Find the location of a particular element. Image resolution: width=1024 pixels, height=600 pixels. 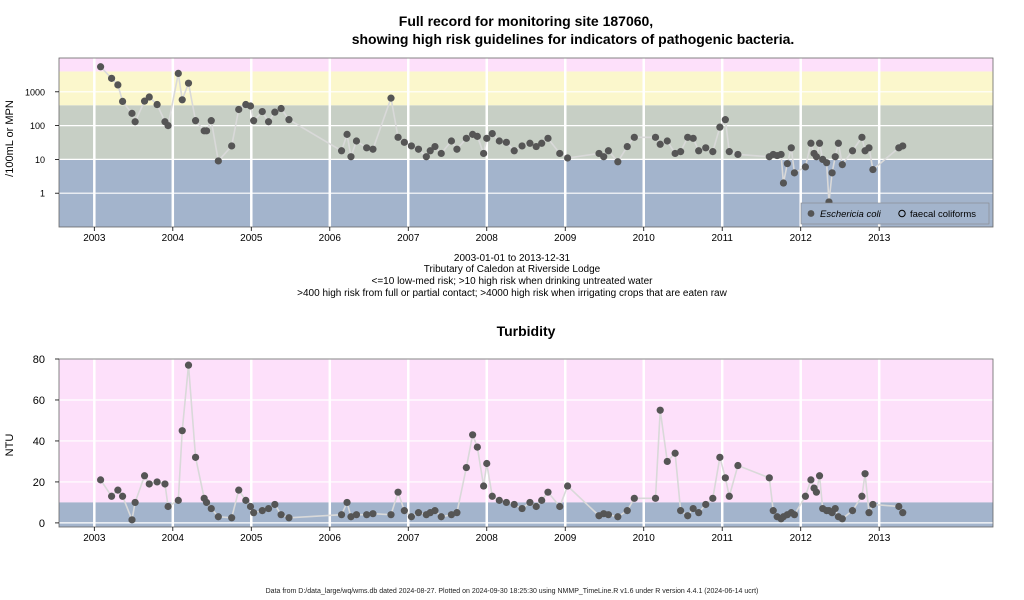

x-tick-label: 2008 is located at coordinates (487, 238).